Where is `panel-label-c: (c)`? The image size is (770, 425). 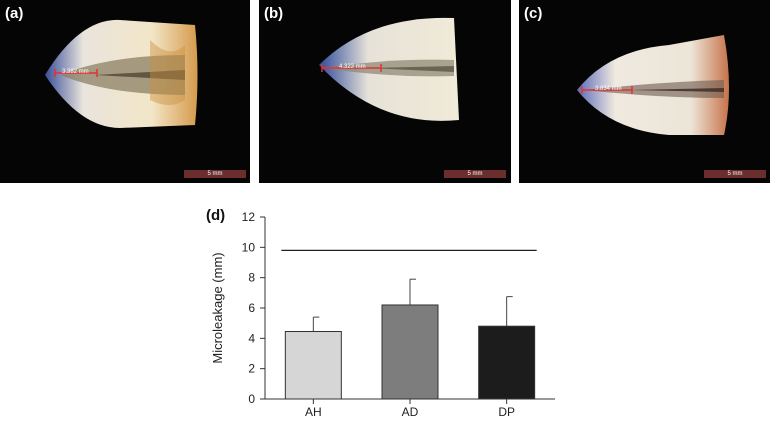
panel-label-c: (c) is located at coordinates (533, 13).